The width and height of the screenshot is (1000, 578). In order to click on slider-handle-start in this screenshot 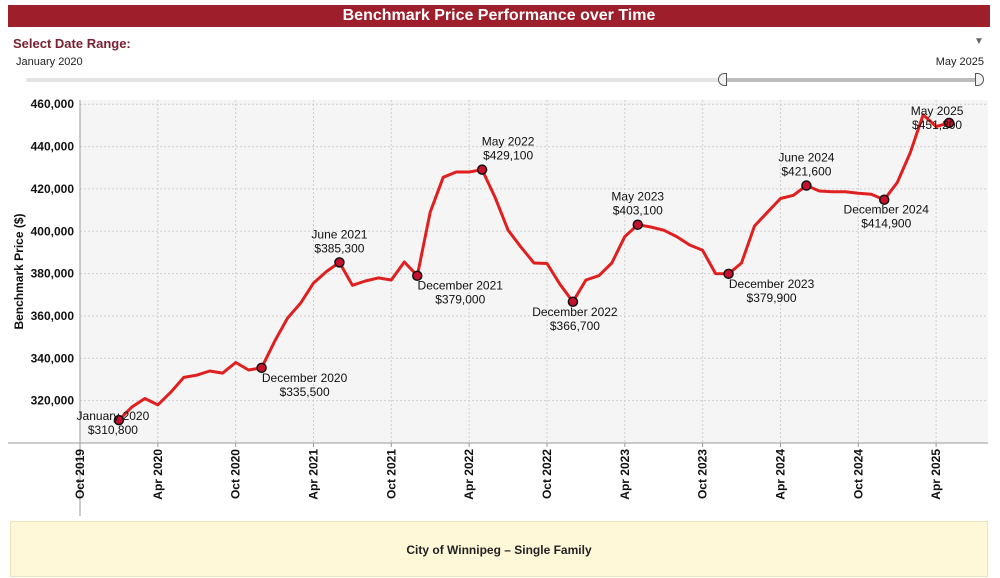, I will do `click(722, 79)`.